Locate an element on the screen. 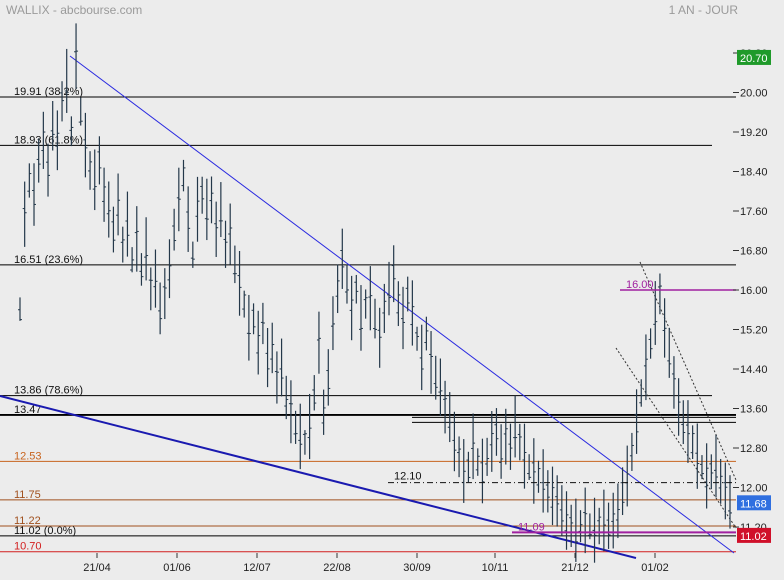 Image resolution: width=784 pixels, height=580 pixels. chart-period: 1 AN - JOUR is located at coordinates (703, 10).